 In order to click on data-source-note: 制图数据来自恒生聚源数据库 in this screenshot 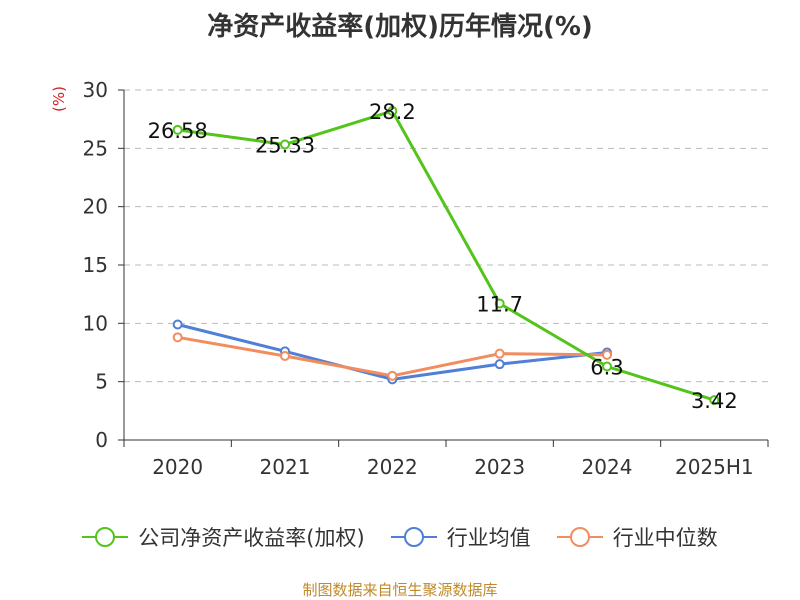, I will do `click(400, 590)`.